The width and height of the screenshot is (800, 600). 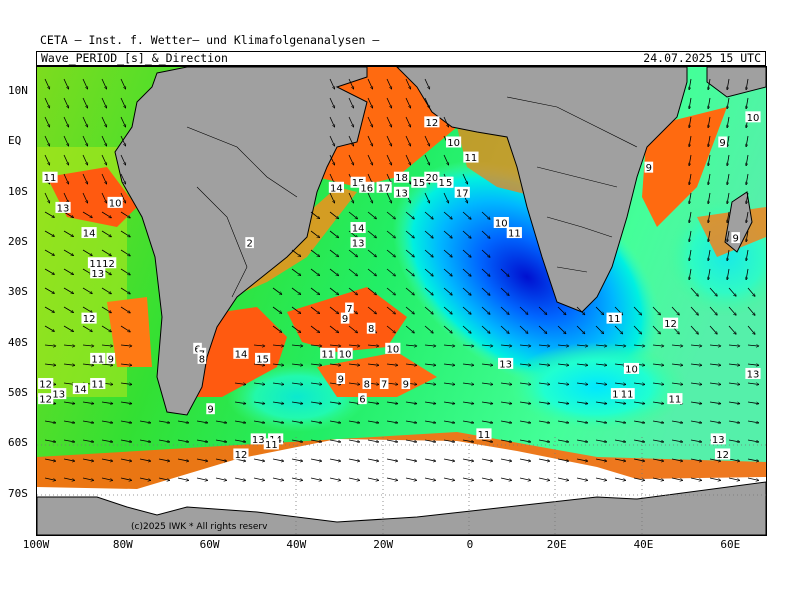 I want to click on period-label: 1112, so click(x=102, y=263).